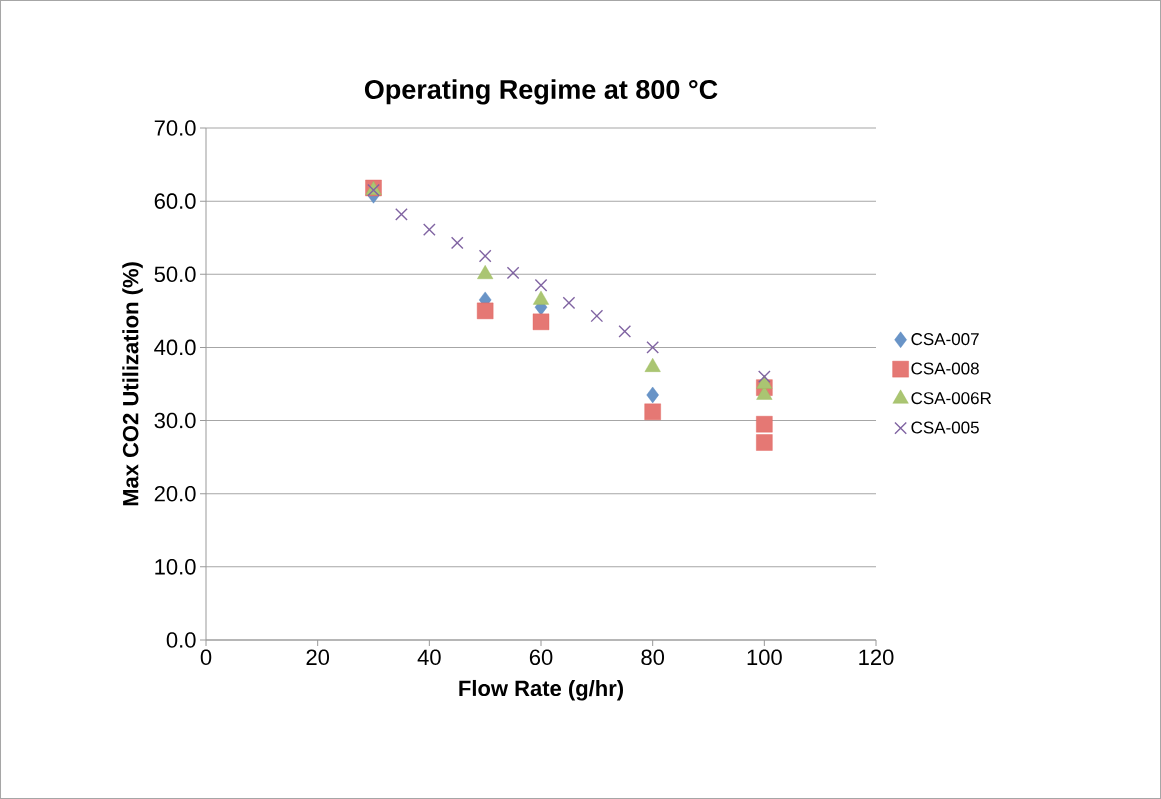 This screenshot has height=799, width=1161. I want to click on legend-label: CSA-006R, so click(951, 398).